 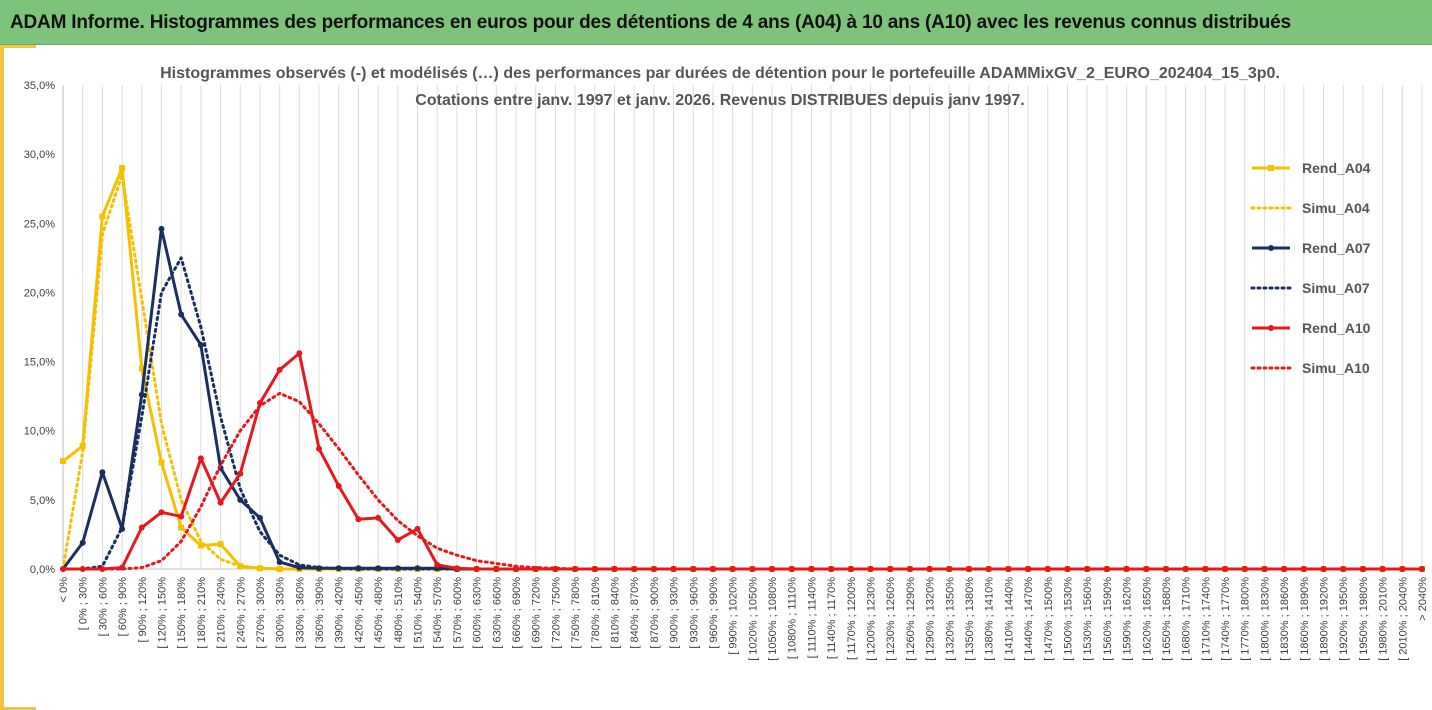 What do you see at coordinates (143, 610) in the screenshot?
I see `x-tick-label: [ 90% ; 120%` at bounding box center [143, 610].